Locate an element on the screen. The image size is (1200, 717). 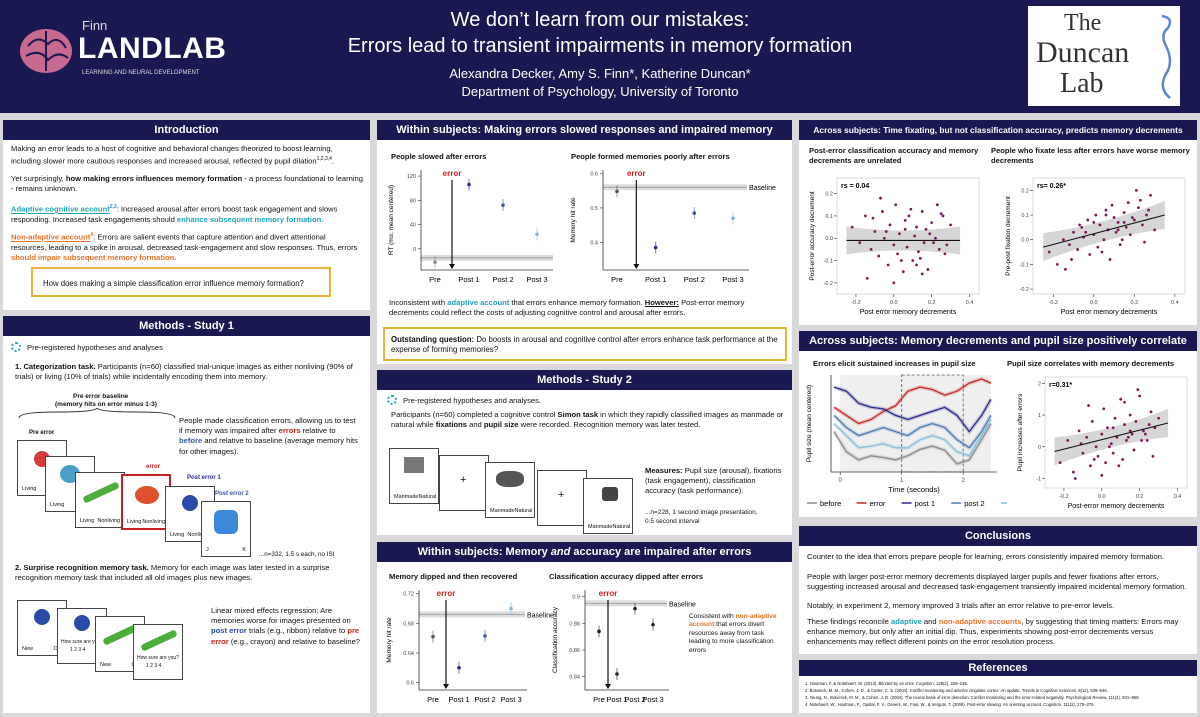
error-label: error is located at coordinates (153, 467).